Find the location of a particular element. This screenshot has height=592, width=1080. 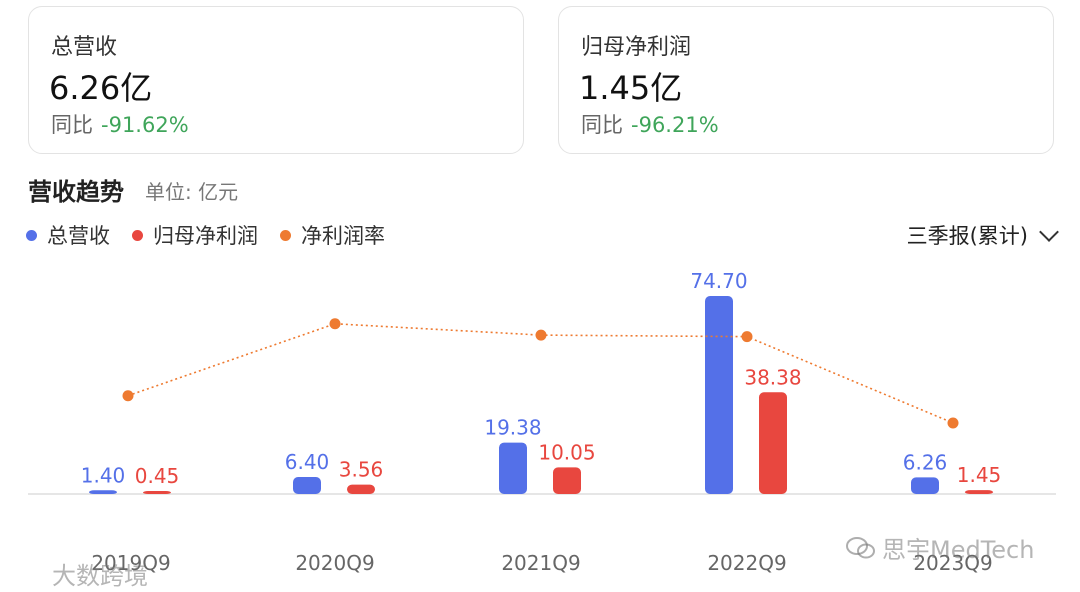

revenue-yoy-label: 同比 is located at coordinates (72, 125).